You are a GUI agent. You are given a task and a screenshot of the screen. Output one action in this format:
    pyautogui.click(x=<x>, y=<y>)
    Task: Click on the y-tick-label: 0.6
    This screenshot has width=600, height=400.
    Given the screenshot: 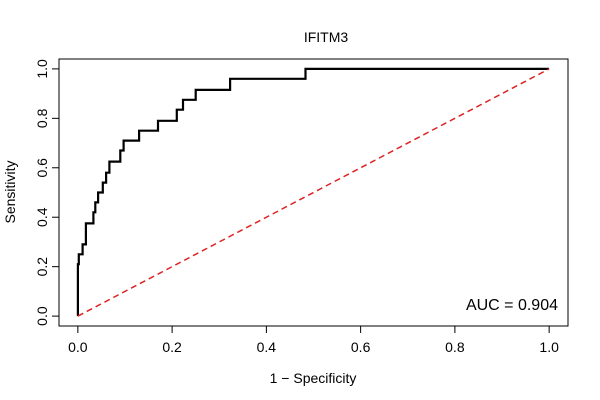 What is the action you would take?
    pyautogui.click(x=42, y=168)
    